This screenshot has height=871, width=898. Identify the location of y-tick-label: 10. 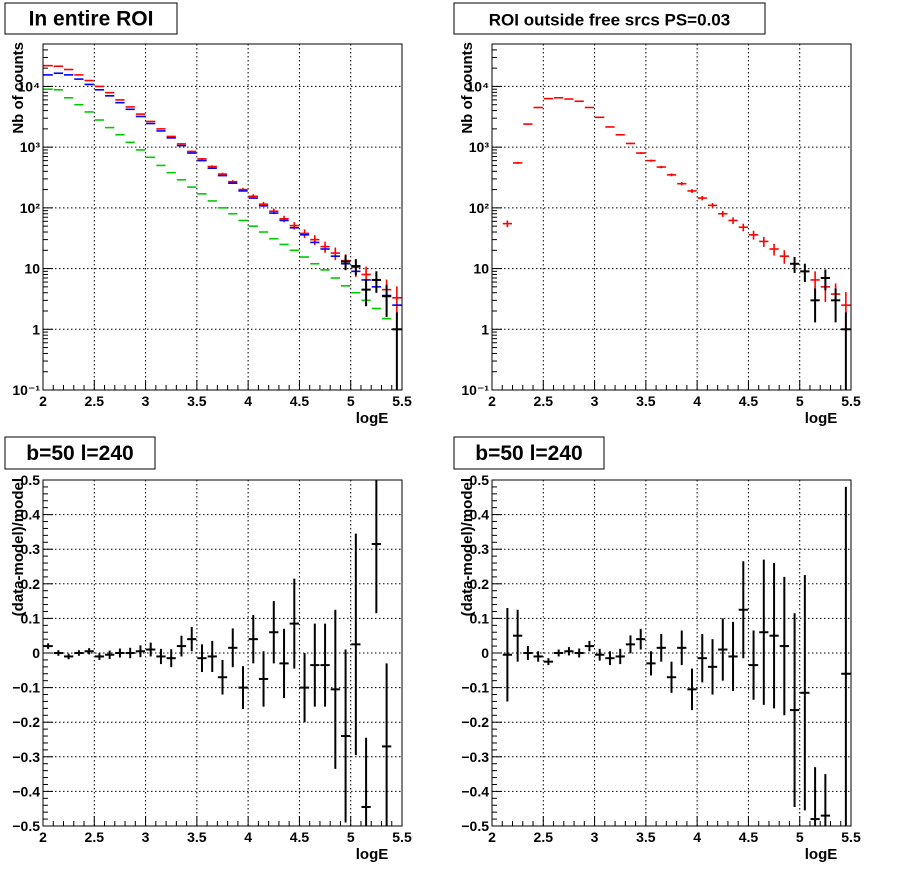
(481, 269).